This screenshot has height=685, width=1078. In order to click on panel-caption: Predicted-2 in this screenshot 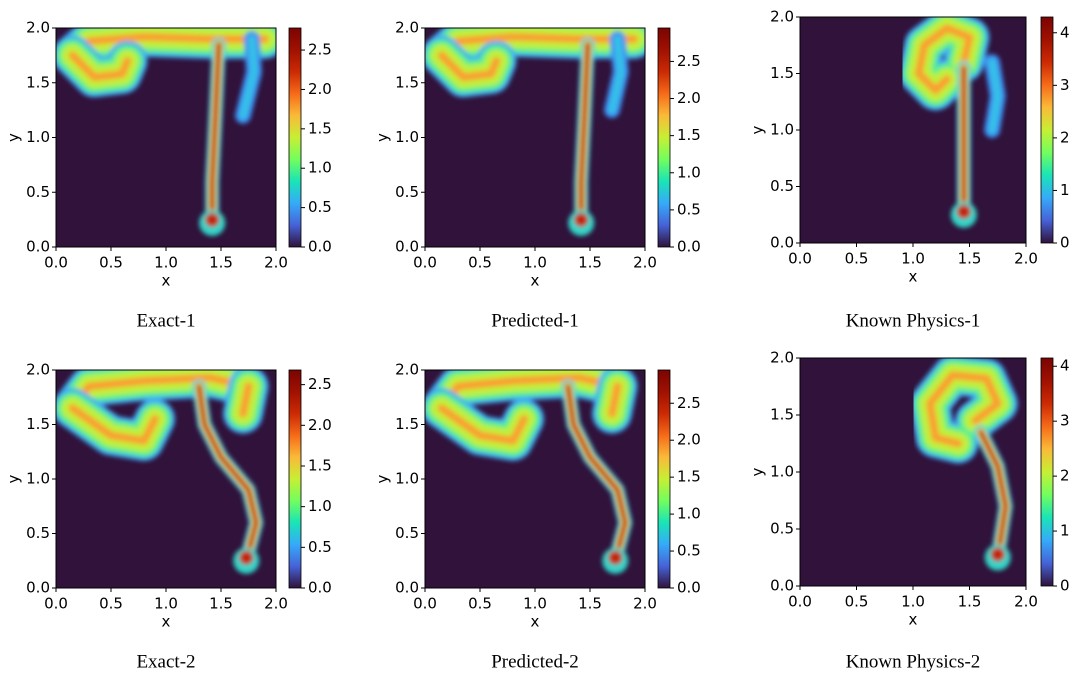, I will do `click(535, 661)`.